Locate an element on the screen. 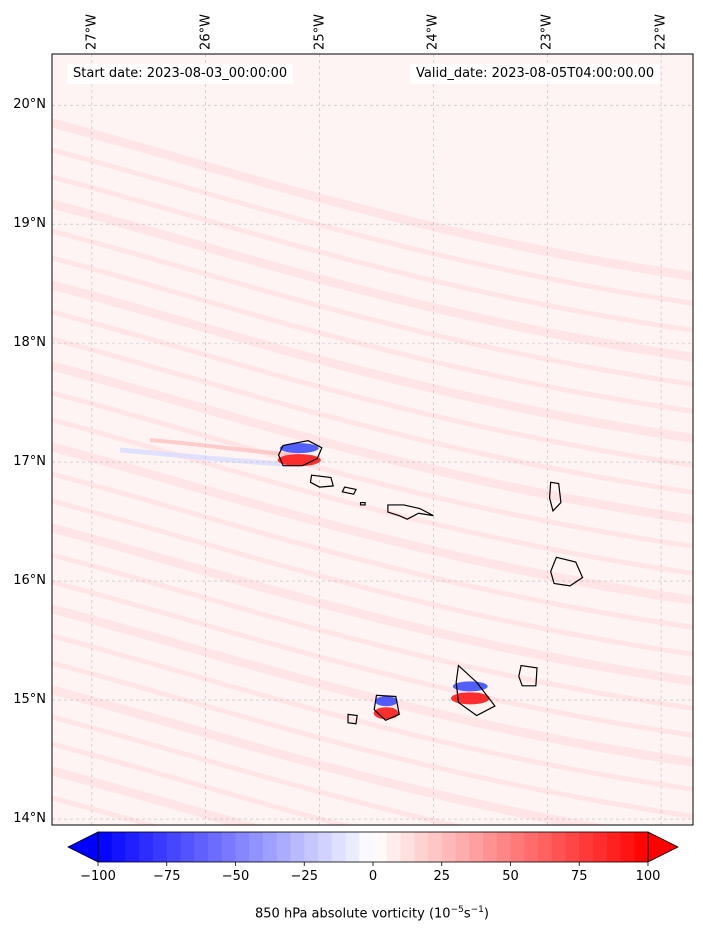 Image resolution: width=703 pixels, height=936 pixels. colorbar-max-extend is located at coordinates (663, 847).